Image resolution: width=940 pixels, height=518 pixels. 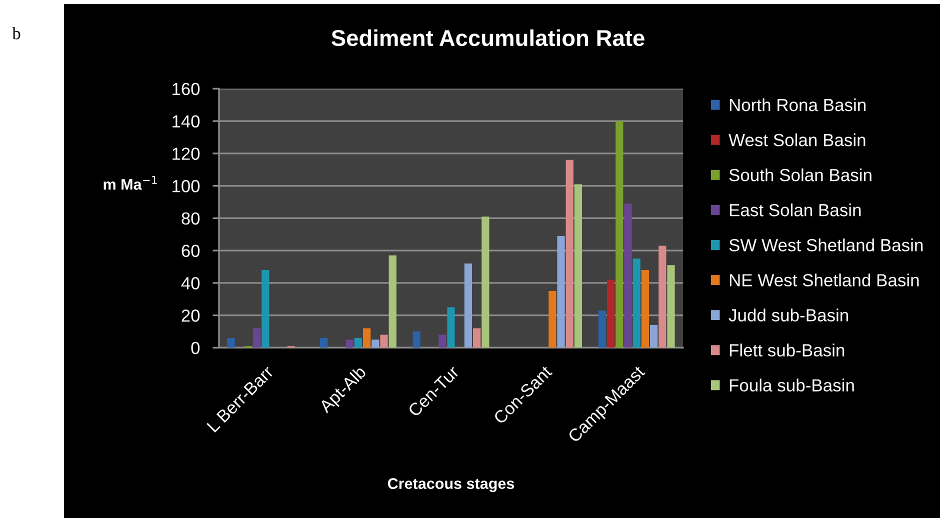 I want to click on text: b, so click(x=16, y=33).